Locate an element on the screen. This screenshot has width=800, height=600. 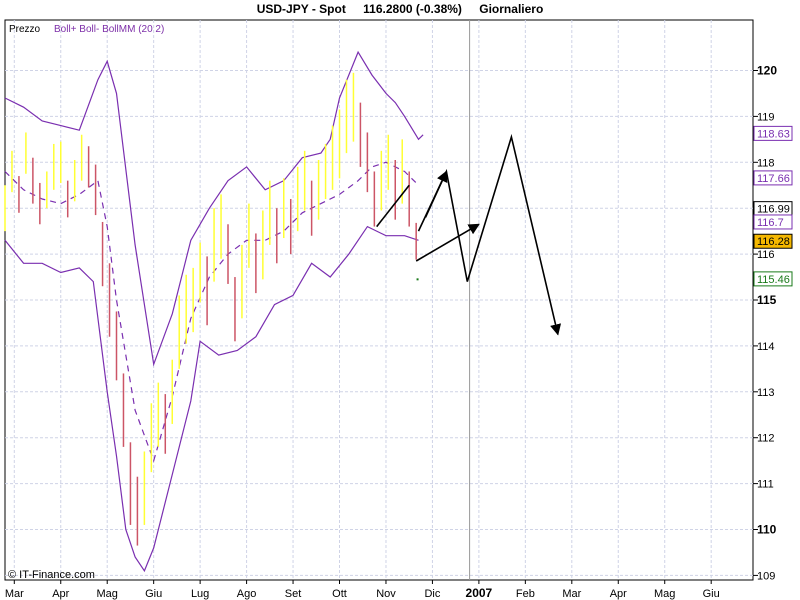
title-period: Giornaliero is located at coordinates (511, 9).